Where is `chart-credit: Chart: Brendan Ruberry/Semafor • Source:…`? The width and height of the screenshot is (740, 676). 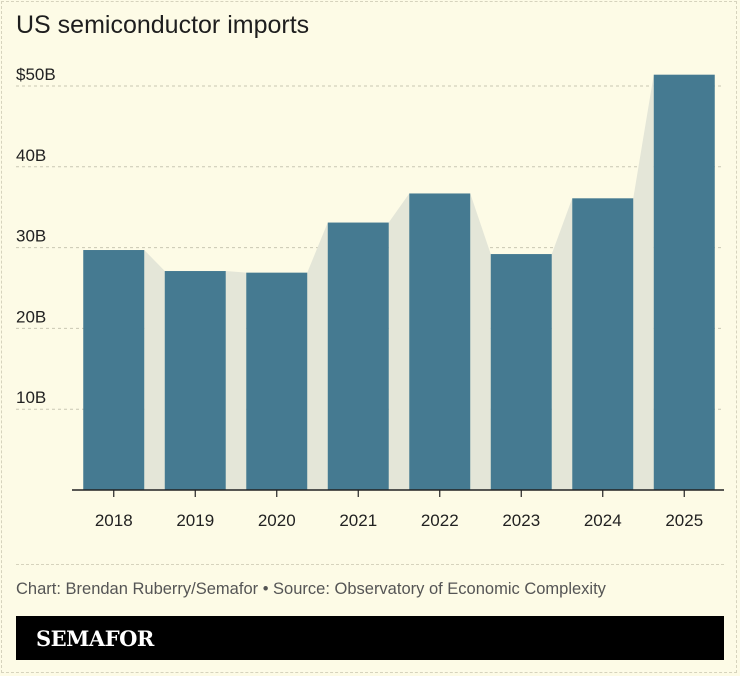 chart-credit: Chart: Brendan Ruberry/Semafor • Source:… is located at coordinates (311, 589).